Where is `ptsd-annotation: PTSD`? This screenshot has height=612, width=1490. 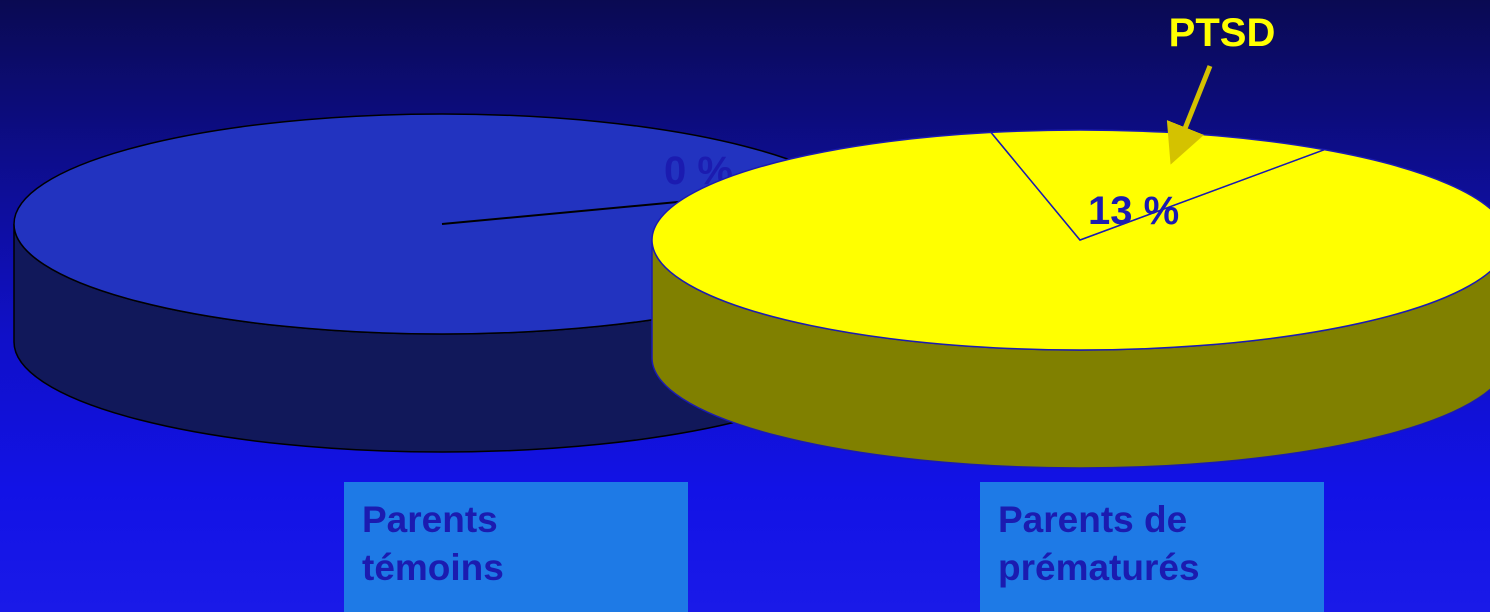
ptsd-annotation: PTSD is located at coordinates (1221, 88).